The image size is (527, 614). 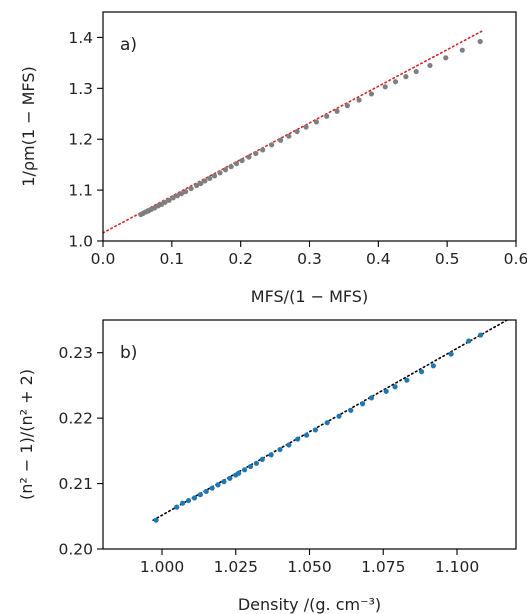 What do you see at coordinates (383, 567) in the screenshot?
I see `x-tick-label: 1.075` at bounding box center [383, 567].